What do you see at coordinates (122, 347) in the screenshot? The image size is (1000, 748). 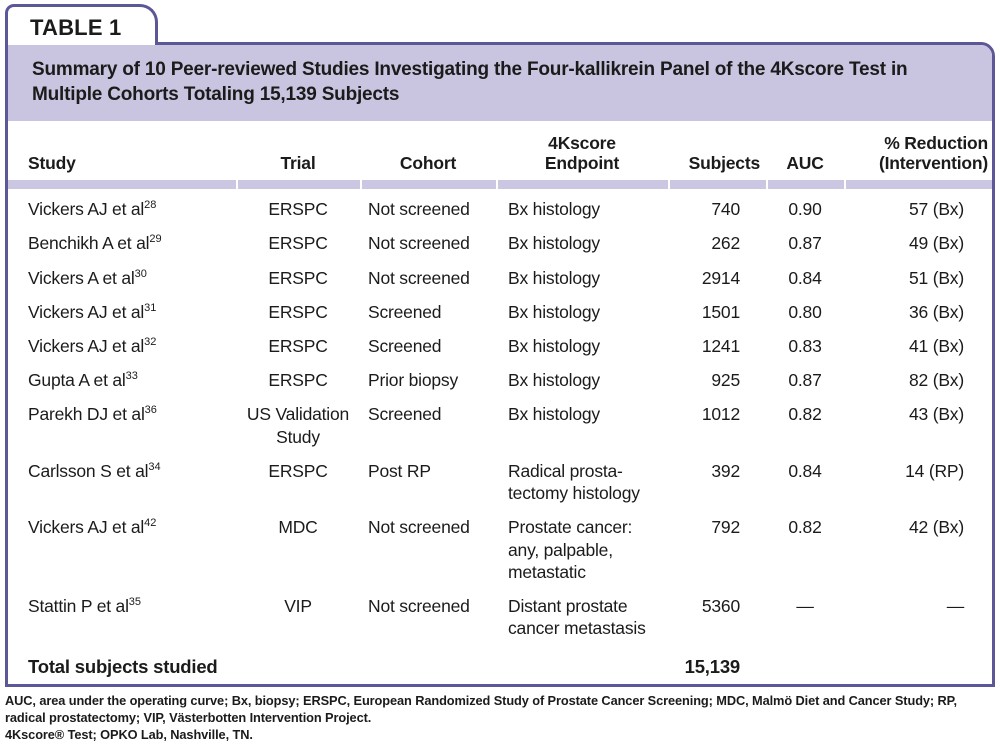 I see `cell-study: Vickers AJ et al32` at bounding box center [122, 347].